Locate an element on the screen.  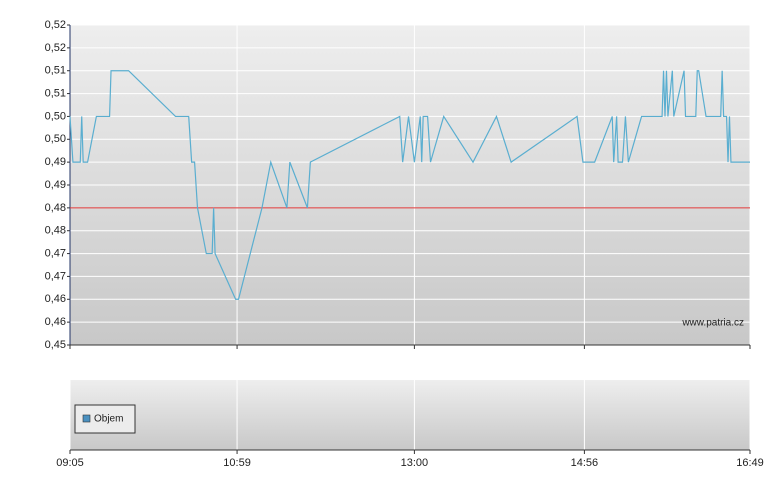
legend-label: Objem is located at coordinates (108, 419).